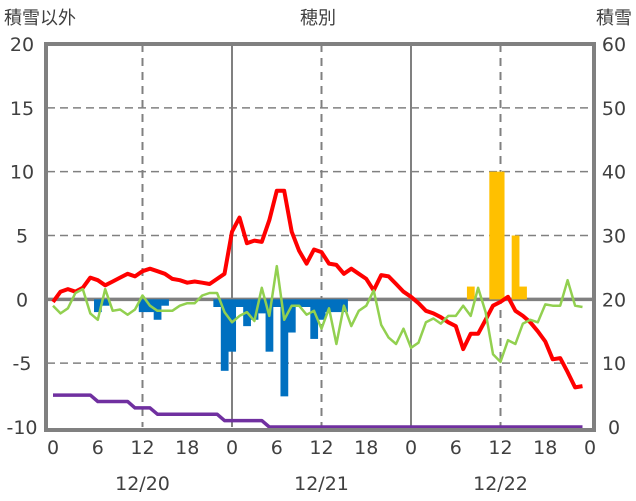 The height and width of the screenshot is (501, 636). Describe the element at coordinates (321, 484) in the screenshot. I see `date-label: 12/21` at that location.